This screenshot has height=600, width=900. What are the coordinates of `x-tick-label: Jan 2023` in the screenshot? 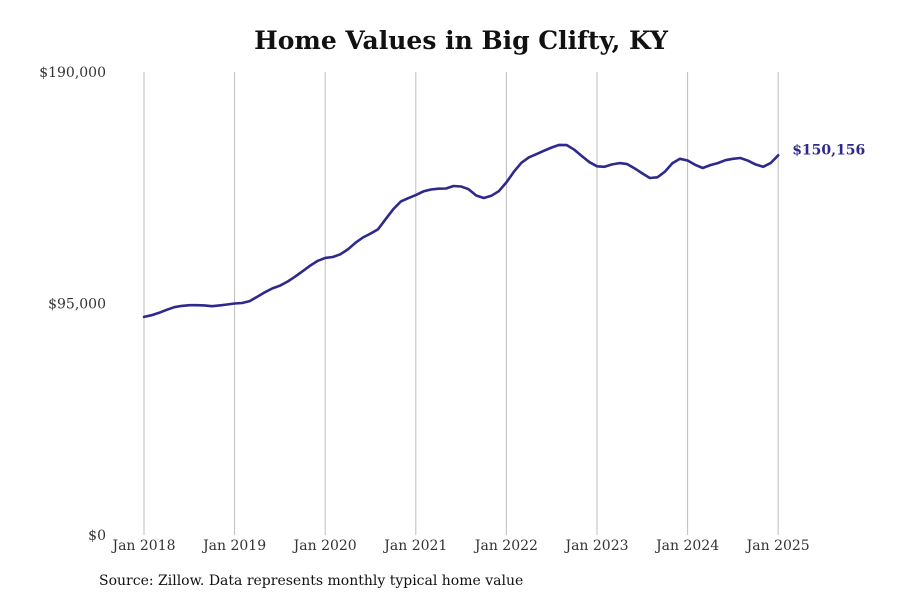 It's located at (595, 546).